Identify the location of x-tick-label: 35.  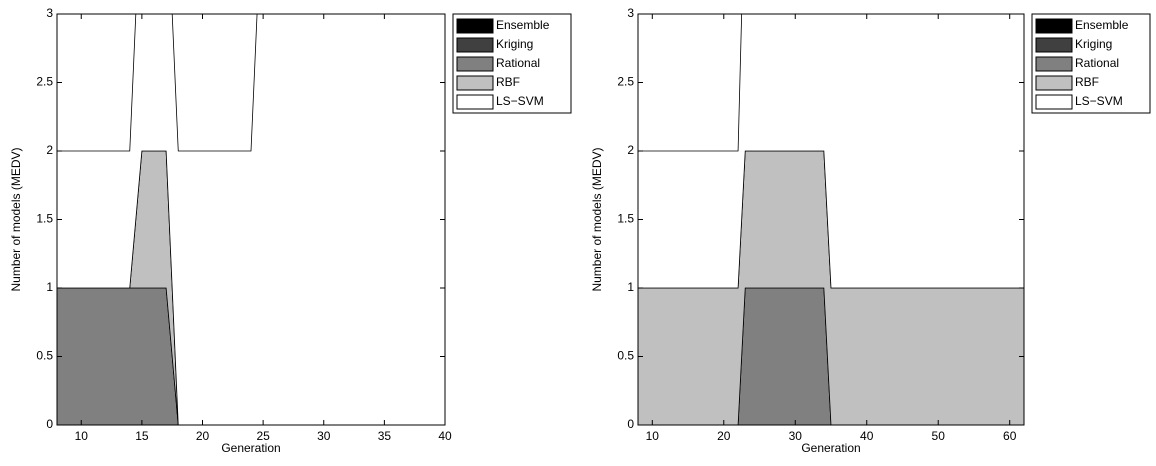
(385, 436).